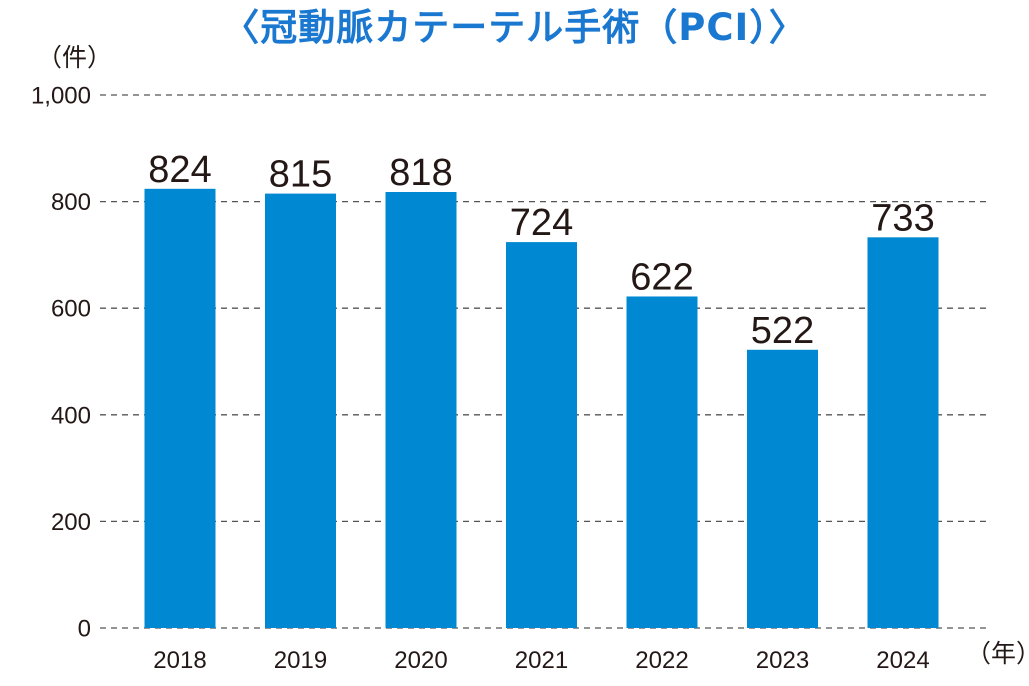 This screenshot has width=1029, height=686. I want to click on bar-2021, so click(541, 435).